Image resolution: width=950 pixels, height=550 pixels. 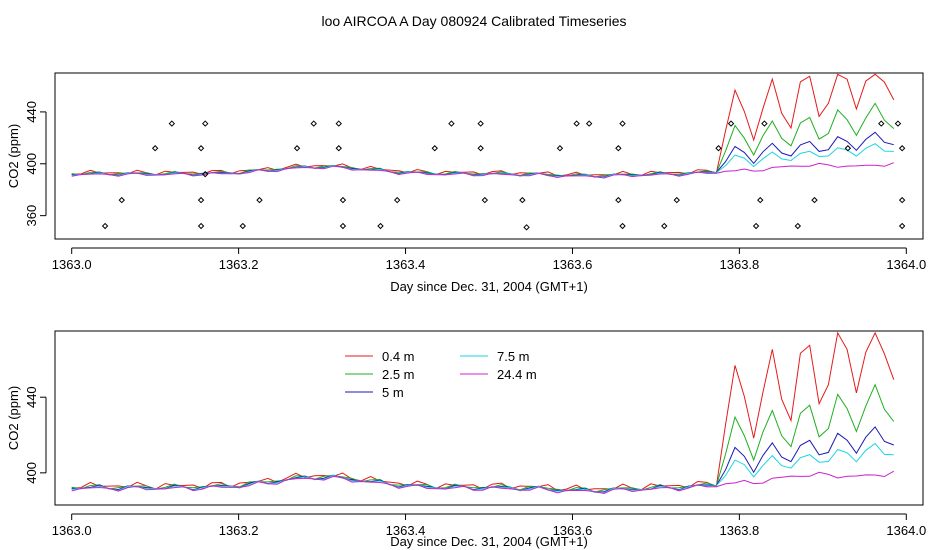 I want to click on top-y-axis: 360 400 440, so click(x=35, y=164).